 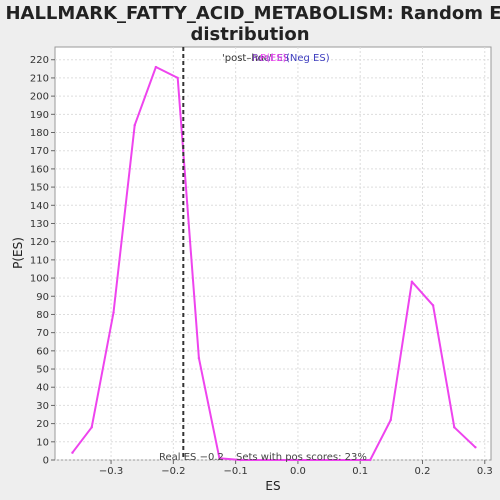 I want to click on legend-entry: P(ES), so click(x=273, y=58).